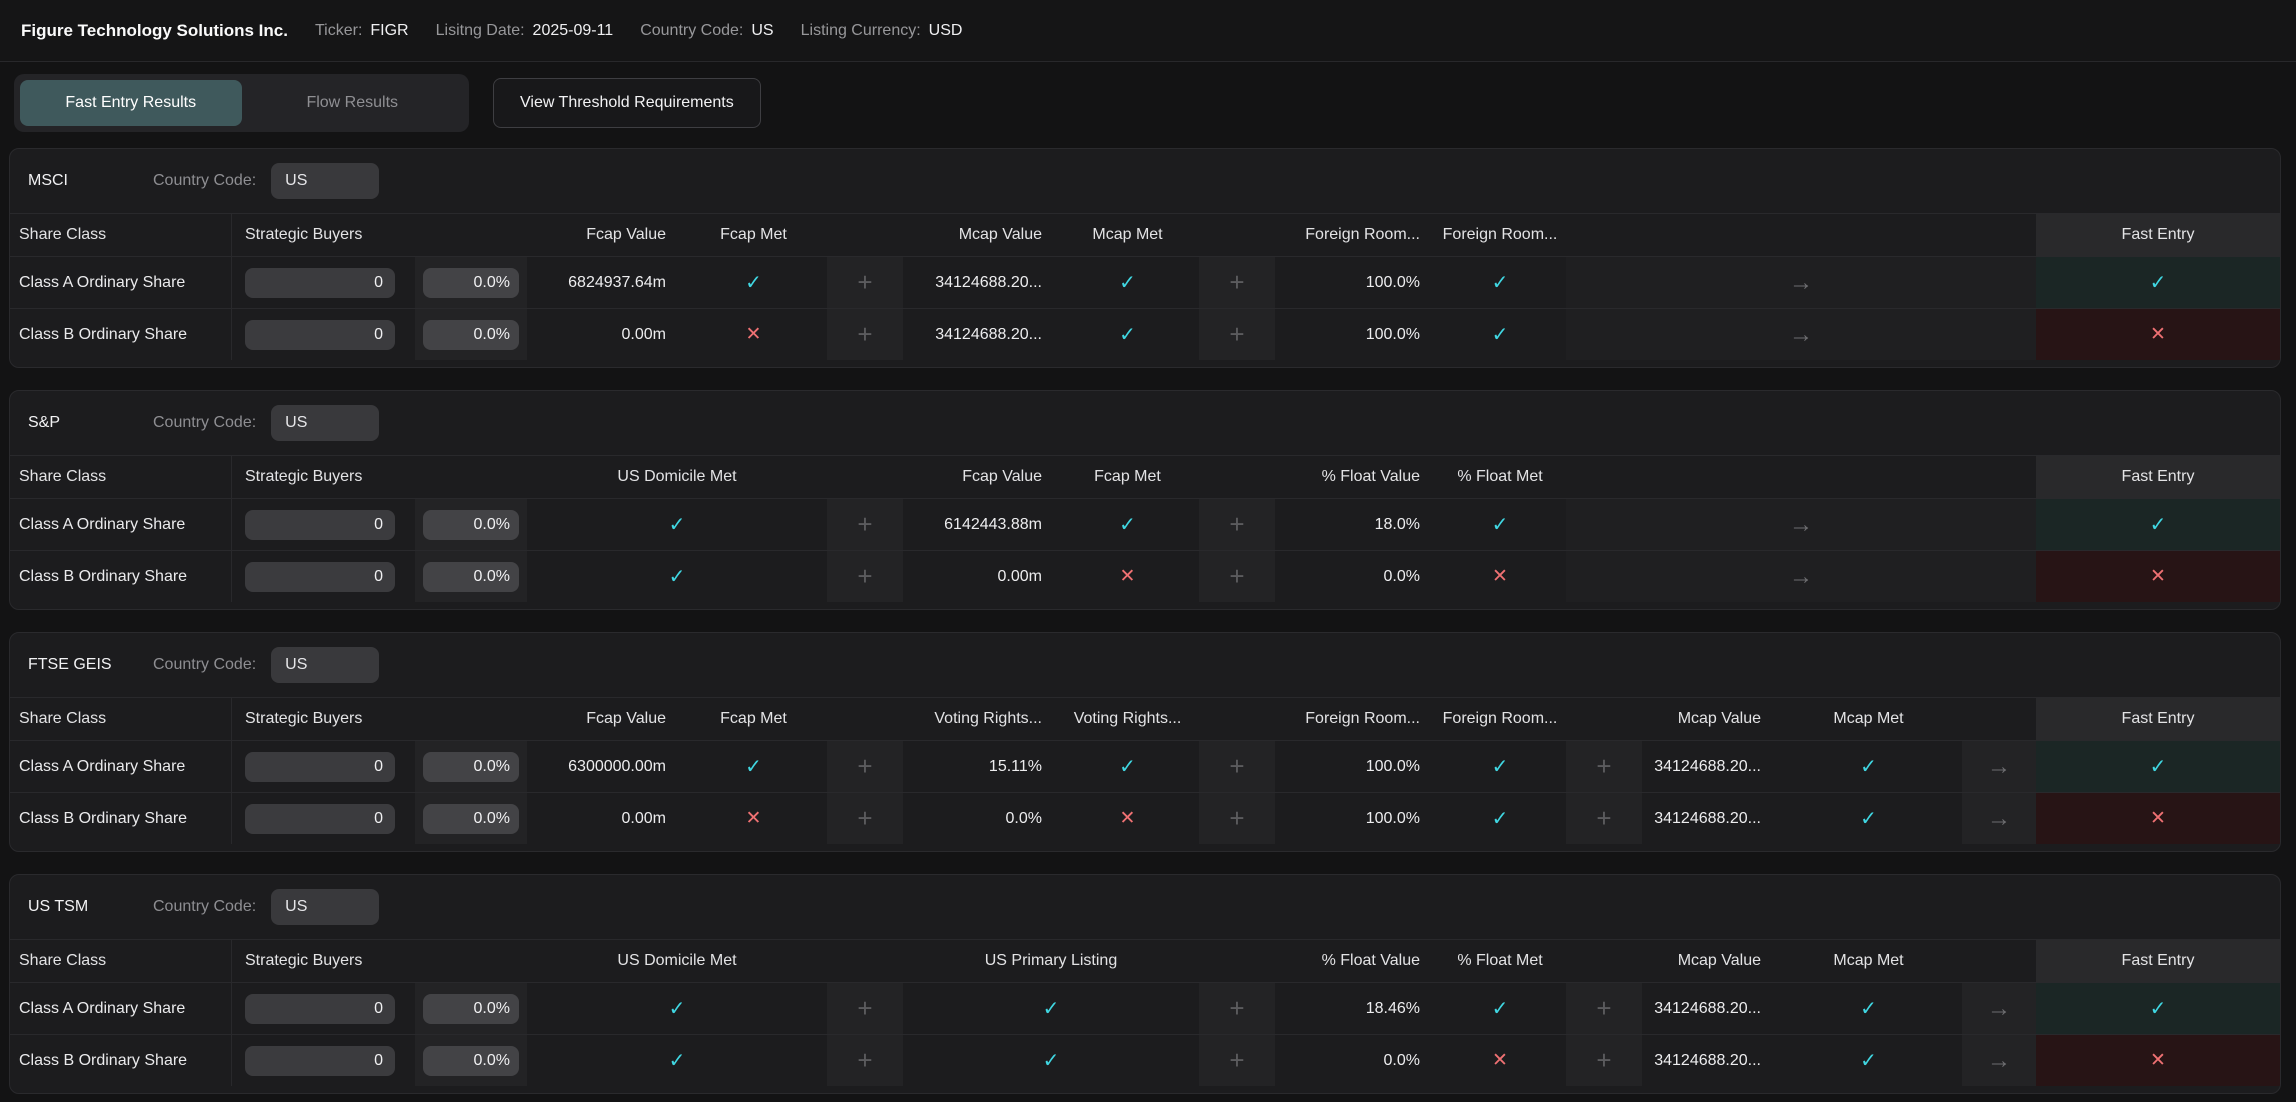 This screenshot has height=1102, width=2296. I want to click on float-value: 0.0%, so click(1401, 1060).